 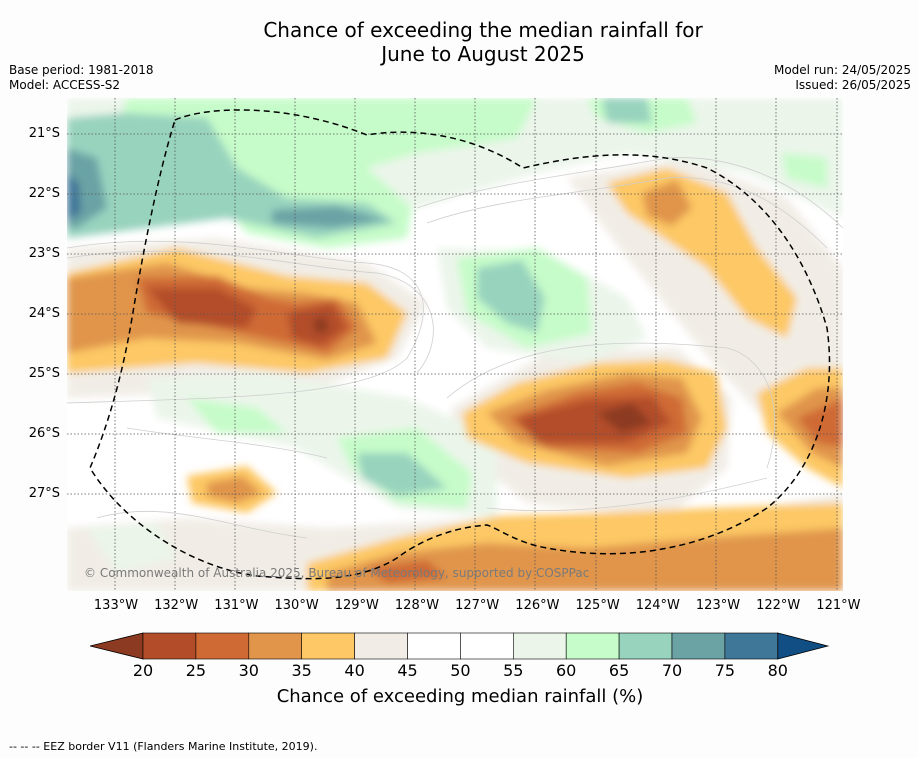 What do you see at coordinates (44, 373) in the screenshot?
I see `latitude-label: 25°S` at bounding box center [44, 373].